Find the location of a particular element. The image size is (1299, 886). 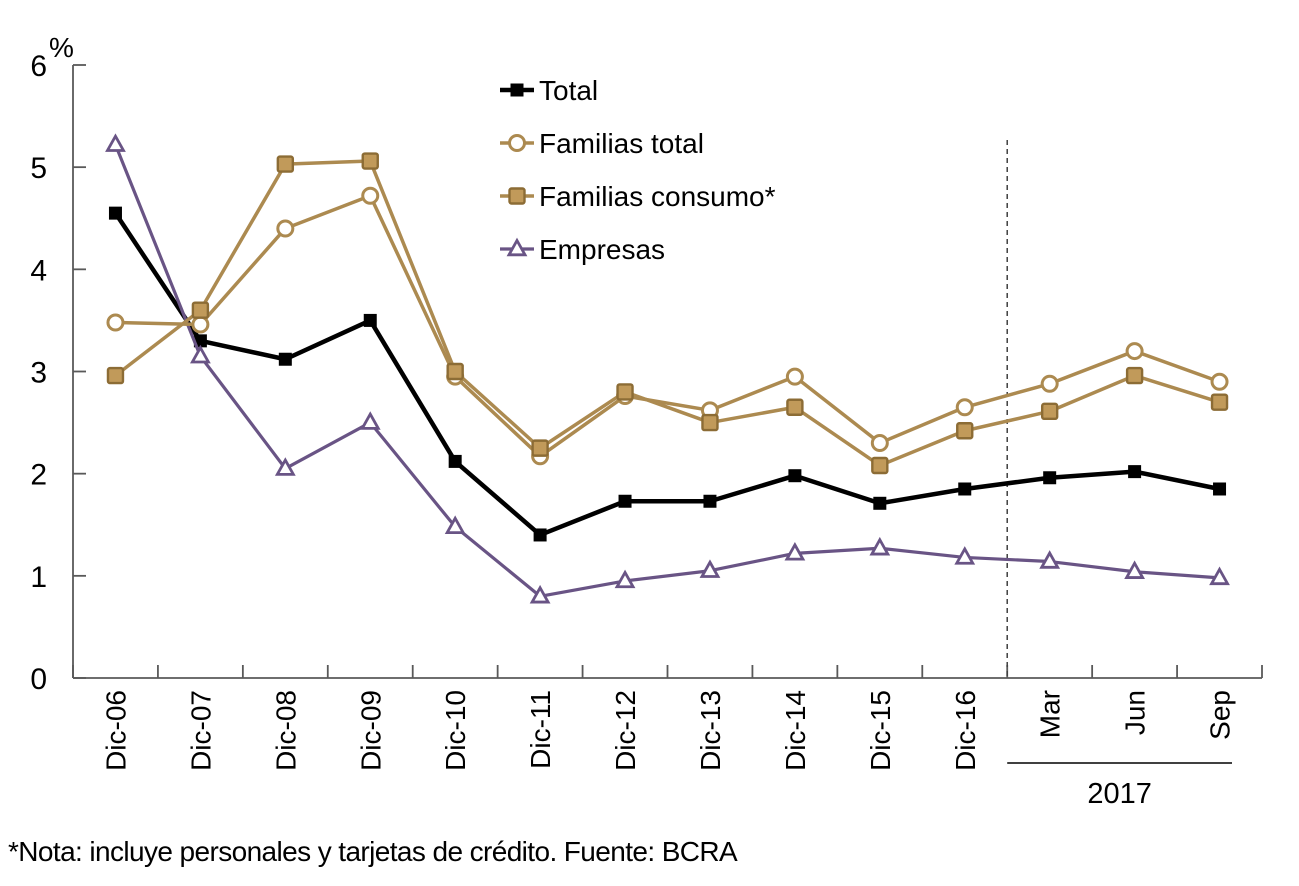

y-axis-label: 1 is located at coordinates (38, 577).